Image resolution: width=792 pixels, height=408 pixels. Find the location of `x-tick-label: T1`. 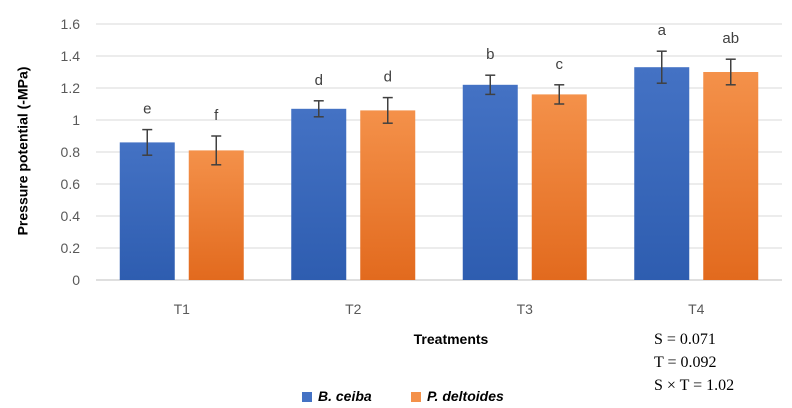

x-tick-label: T1 is located at coordinates (182, 309).